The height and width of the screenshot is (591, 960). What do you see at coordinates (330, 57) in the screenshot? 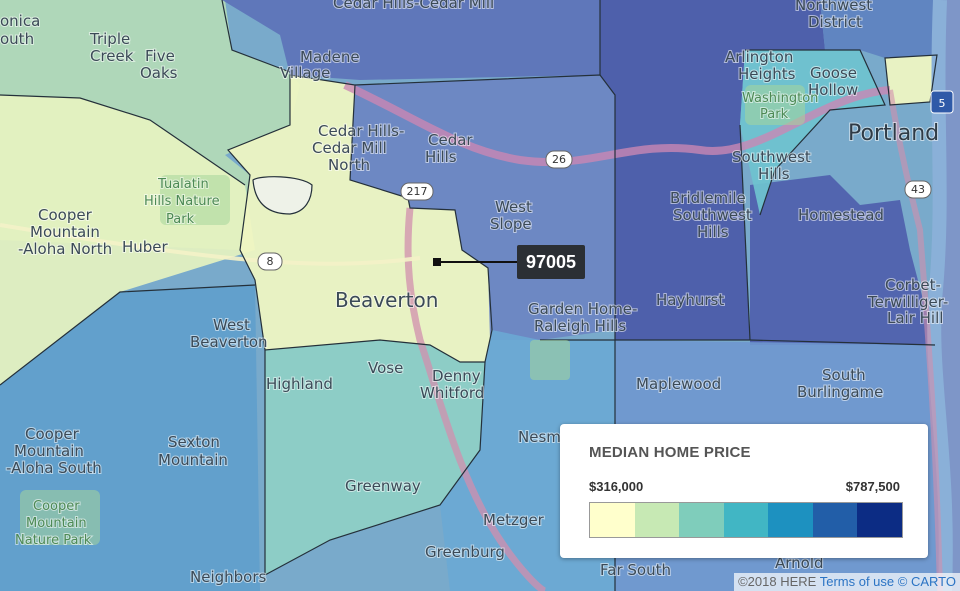
I see `place-madene: Madene` at bounding box center [330, 57].